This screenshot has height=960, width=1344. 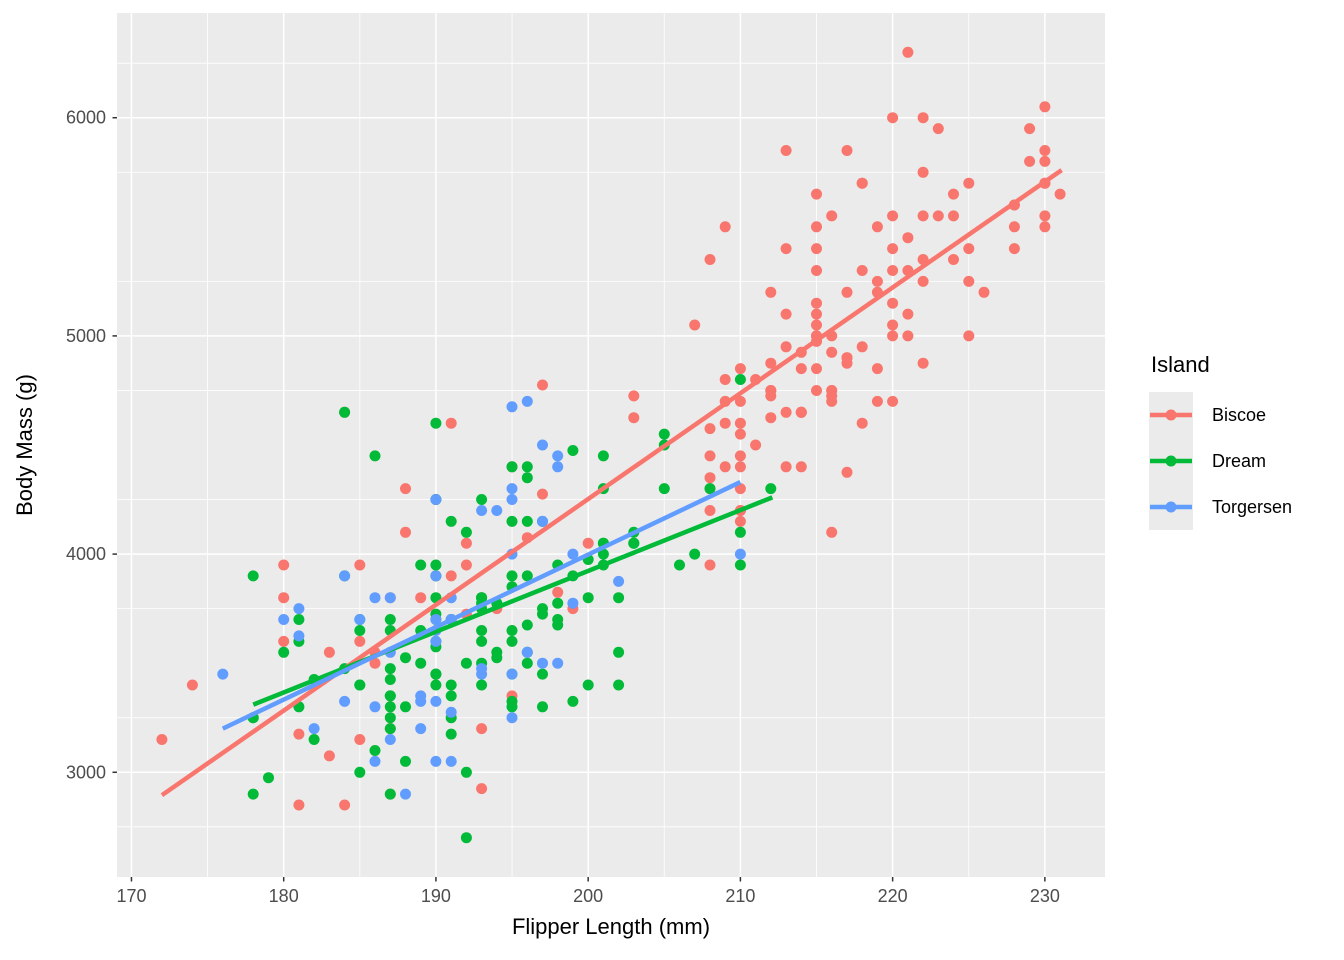 What do you see at coordinates (481, 605) in the screenshot?
I see `trend-line-torgersen` at bounding box center [481, 605].